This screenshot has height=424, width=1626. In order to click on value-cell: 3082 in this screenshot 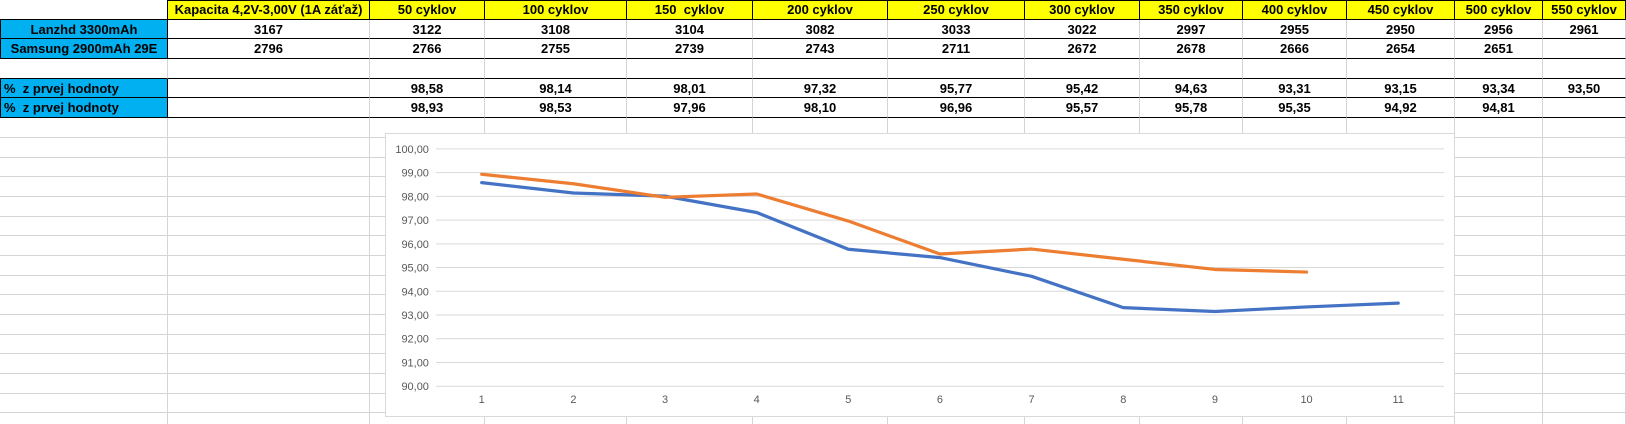, I will do `click(820, 29)`.